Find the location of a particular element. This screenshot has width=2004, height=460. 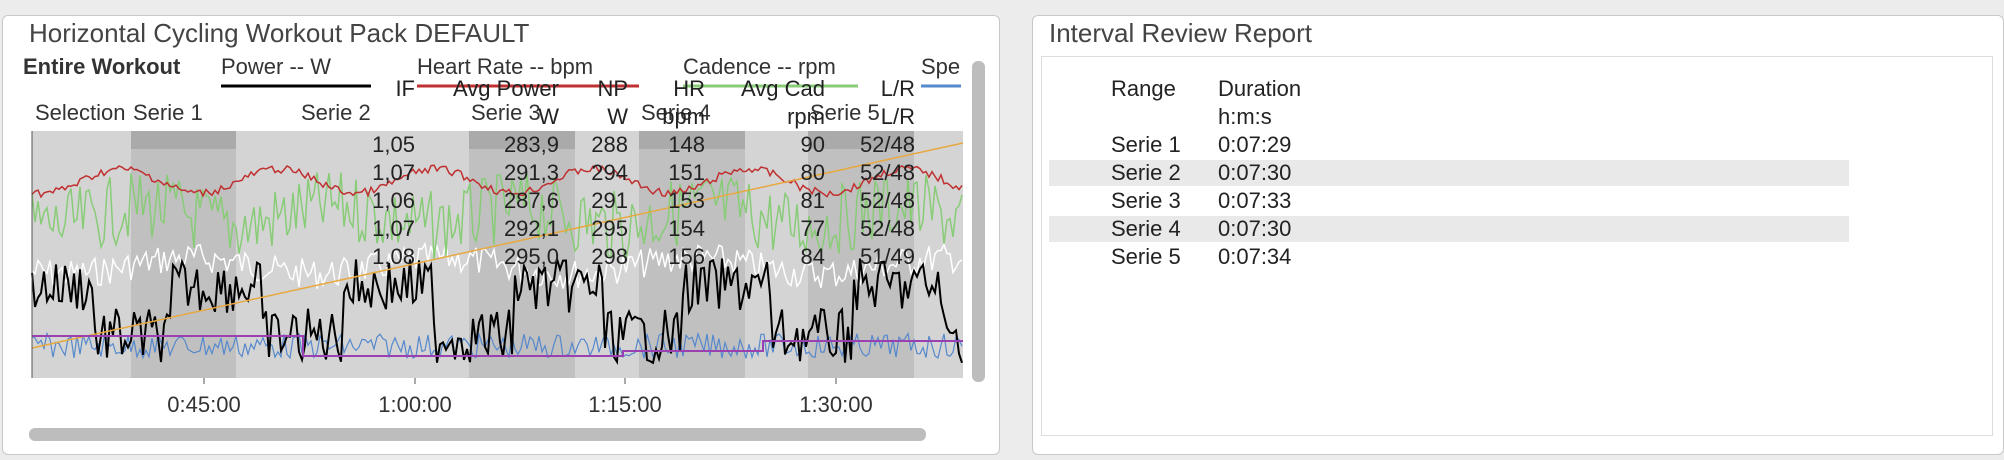

table-cell: Serie 4 is located at coordinates (1146, 228).